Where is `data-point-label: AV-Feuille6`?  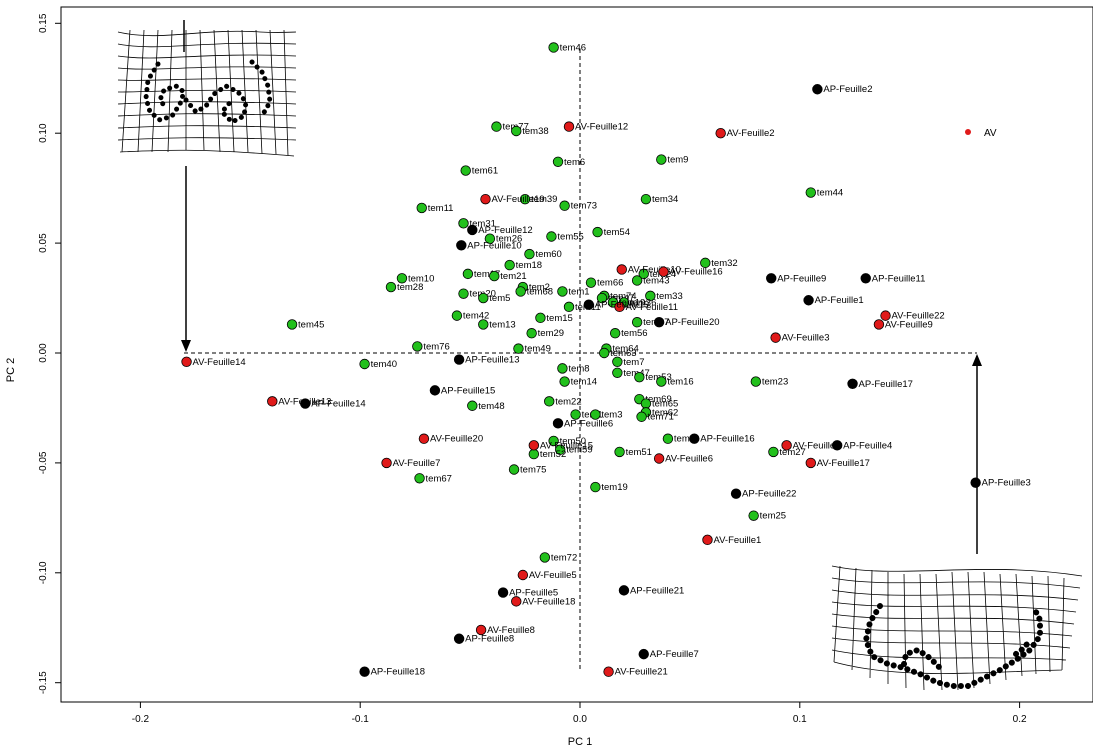
data-point-label: AV-Feuille6 is located at coordinates (689, 459).